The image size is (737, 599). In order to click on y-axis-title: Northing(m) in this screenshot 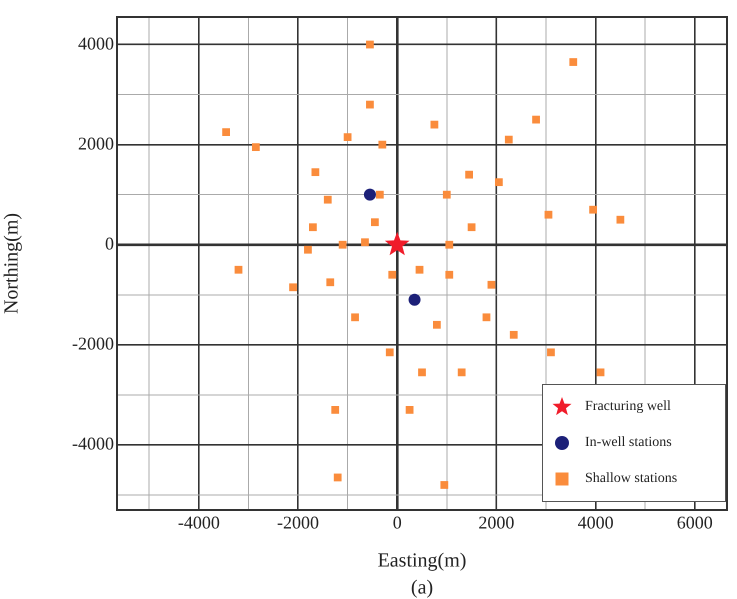, I will do `click(11, 263)`.